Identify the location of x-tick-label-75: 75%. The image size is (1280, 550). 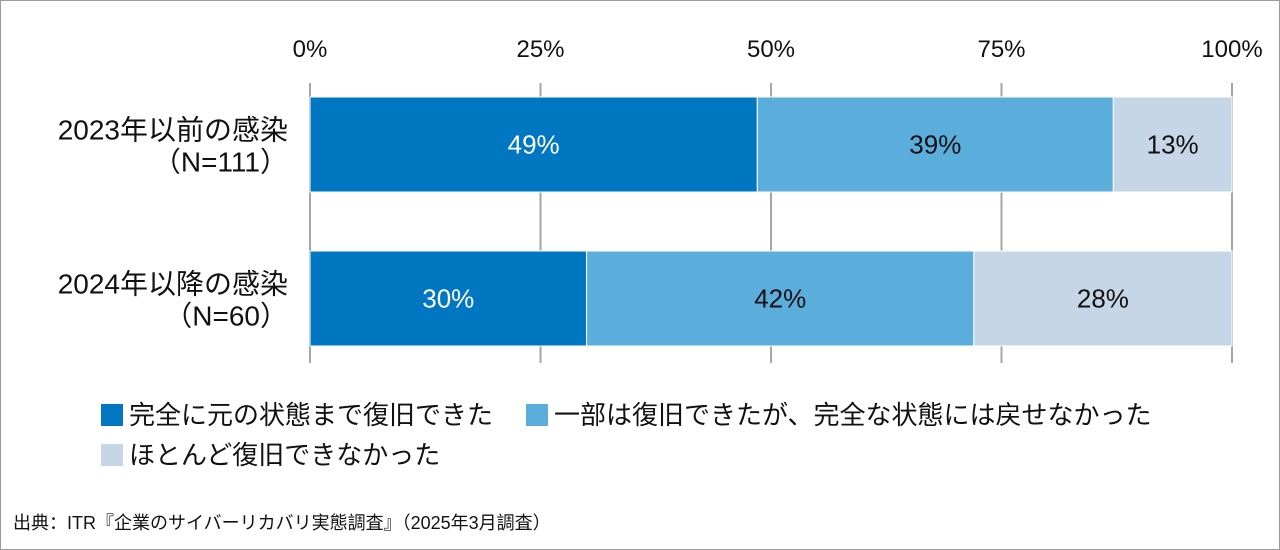
(1001, 49).